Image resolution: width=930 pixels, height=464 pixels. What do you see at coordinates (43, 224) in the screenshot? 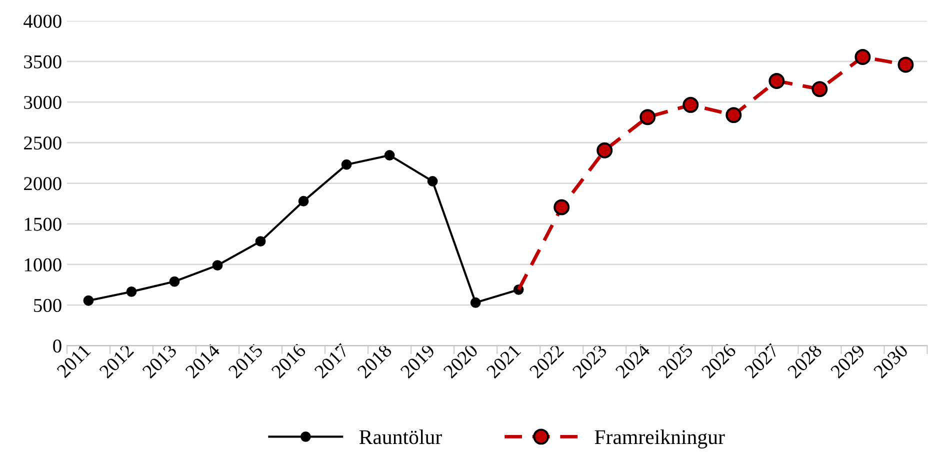
I see `y-tick-label: 1500` at bounding box center [43, 224].